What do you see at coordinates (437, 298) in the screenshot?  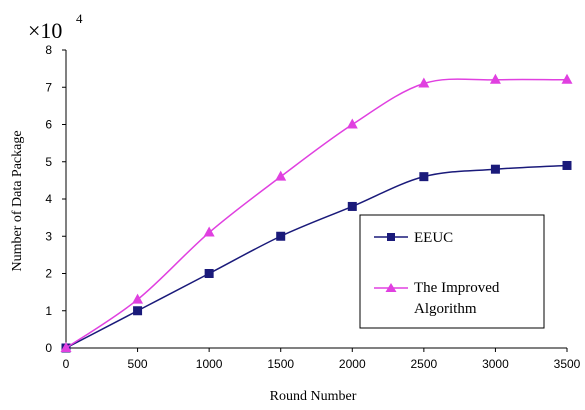 I see `legend-entry-improved: The Improved Algorithm` at bounding box center [437, 298].